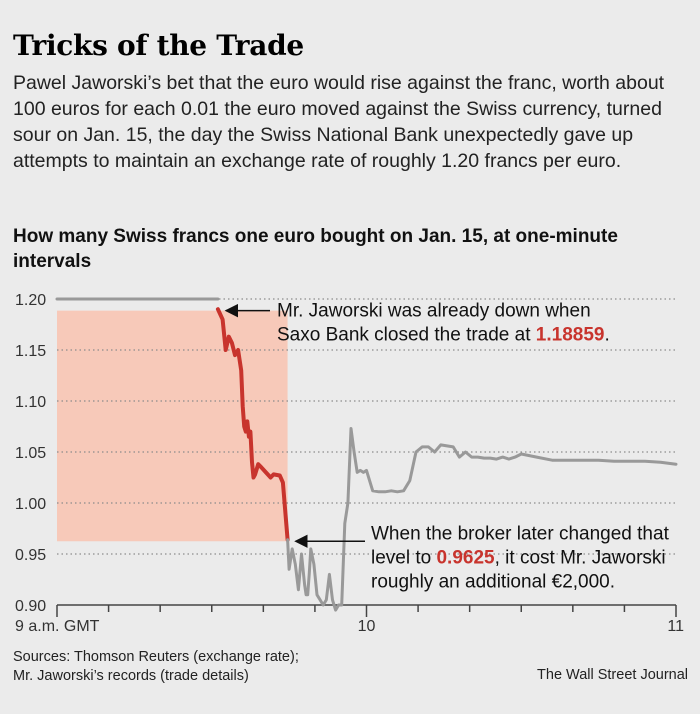  What do you see at coordinates (30, 300) in the screenshot?
I see `y-tick-label: 1.20` at bounding box center [30, 300].